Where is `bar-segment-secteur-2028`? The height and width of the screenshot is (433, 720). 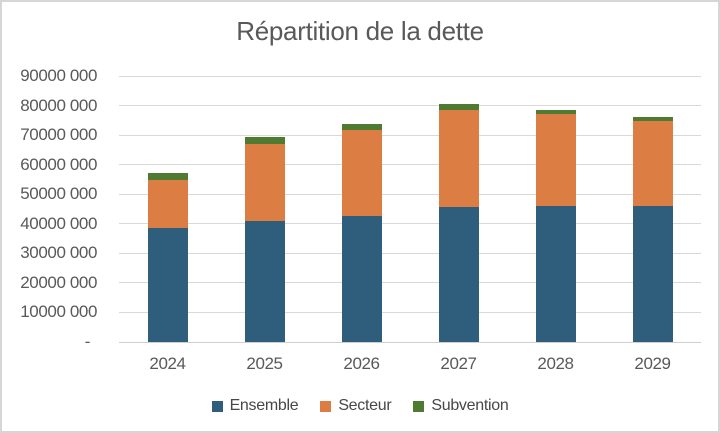
bar-segment-secteur-2028 is located at coordinates (555, 159).